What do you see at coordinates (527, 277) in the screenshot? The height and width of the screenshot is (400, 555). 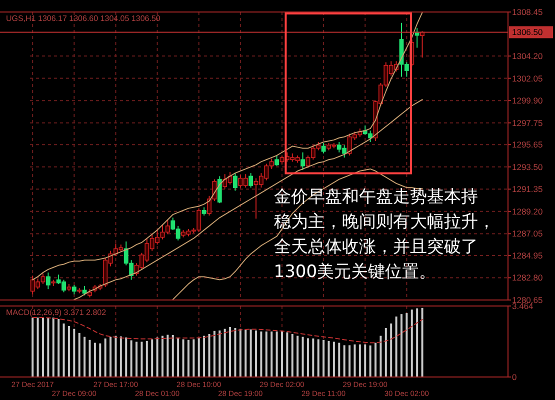 I see `y-tick-label: 1282.80` at bounding box center [527, 277].